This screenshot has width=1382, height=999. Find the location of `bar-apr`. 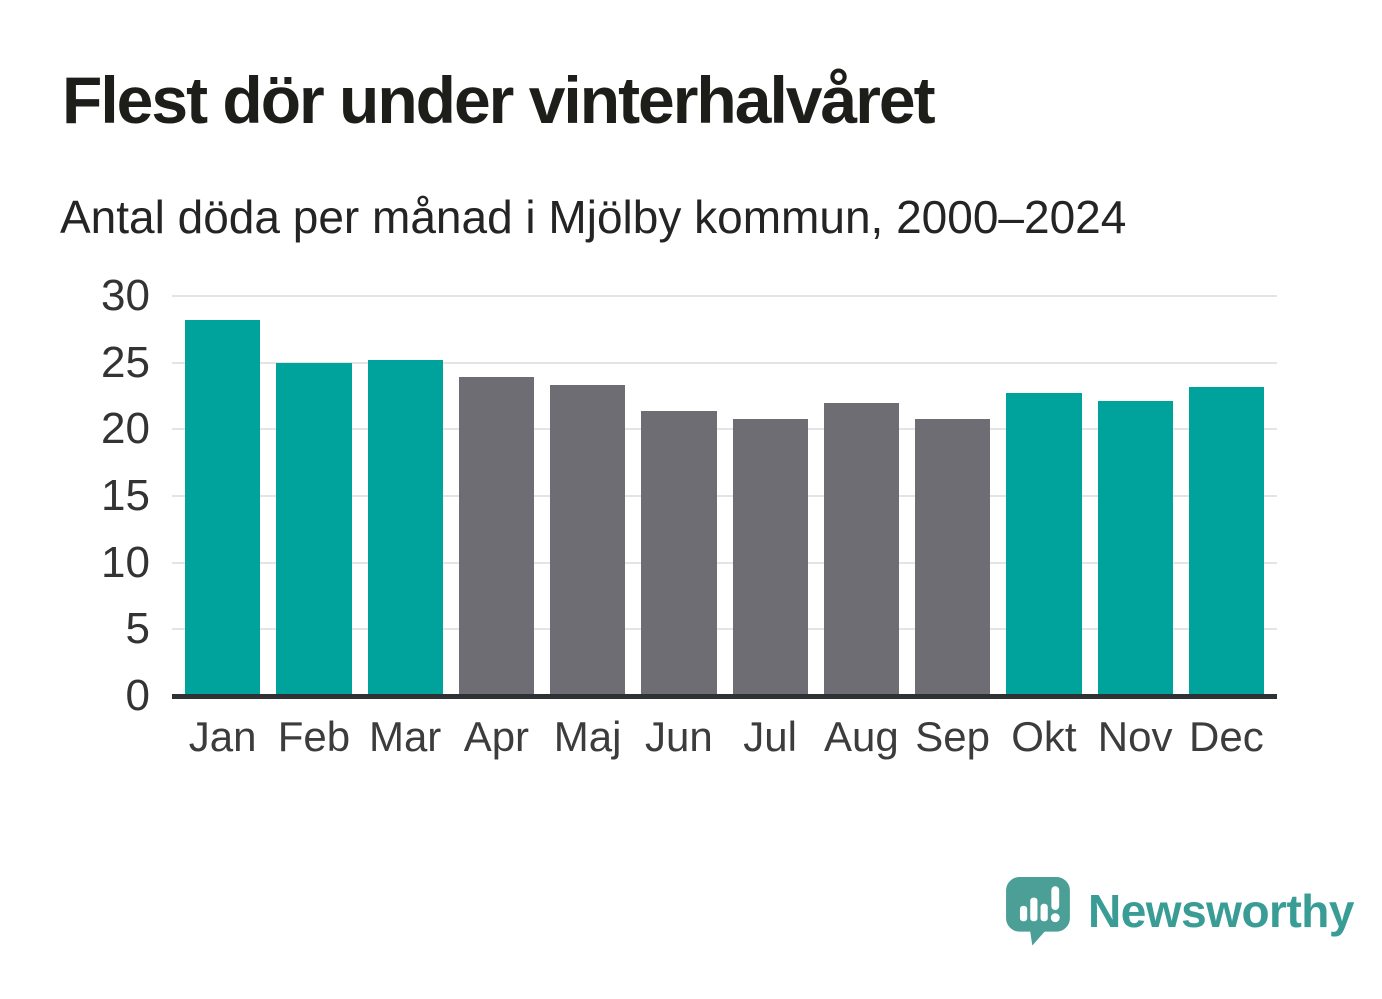

bar-apr is located at coordinates (496, 536).